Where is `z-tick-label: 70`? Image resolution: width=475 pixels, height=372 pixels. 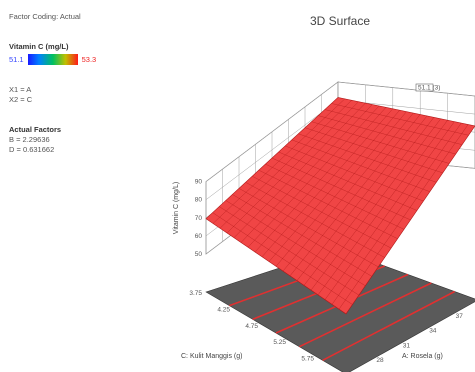 z-tick-label: 70 is located at coordinates (199, 218).